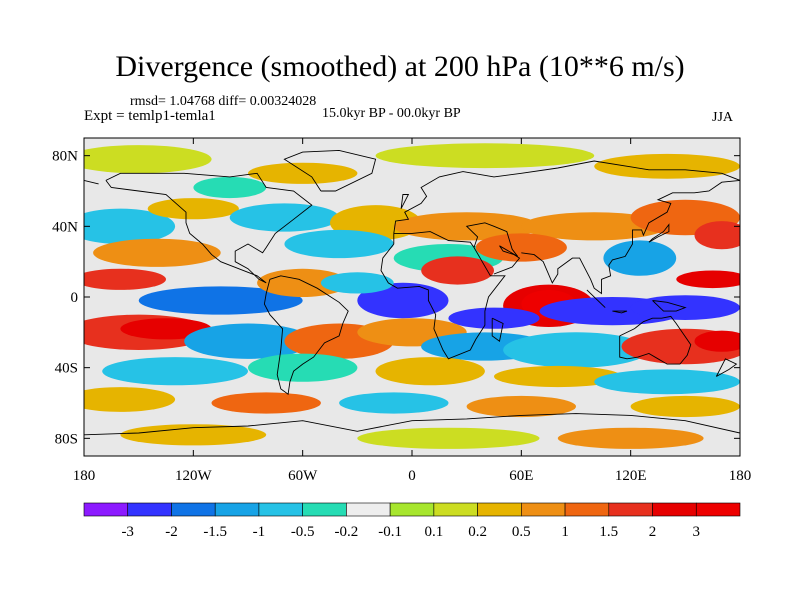  I want to click on lat-tick-label: 40N, so click(65, 227).